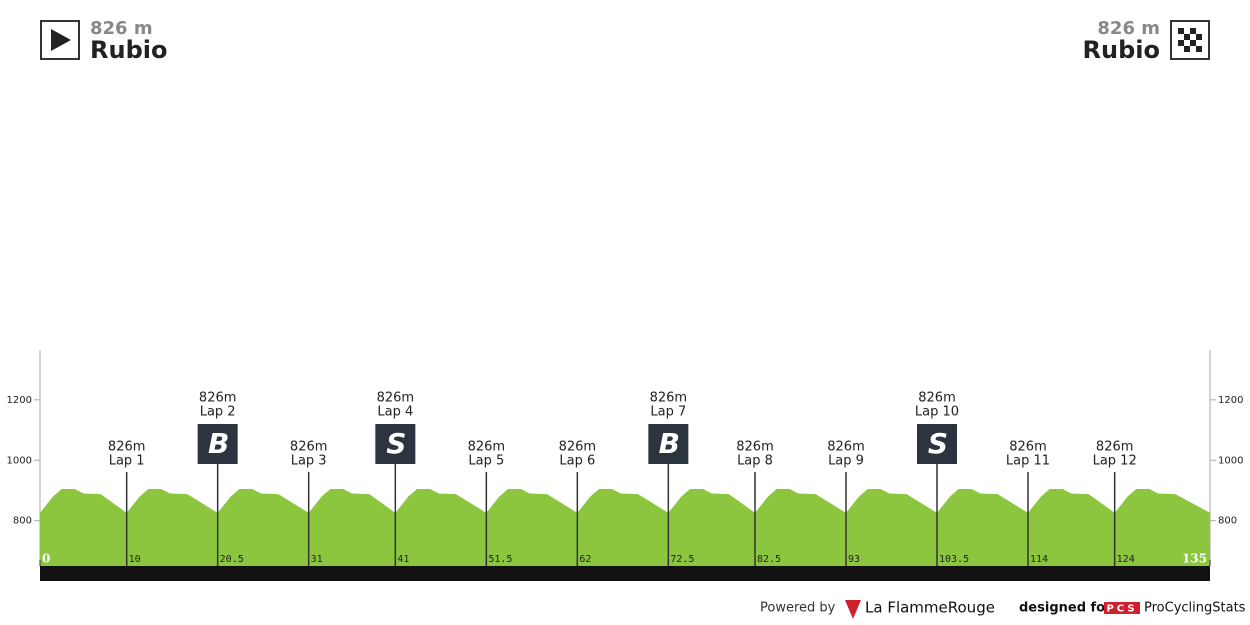 Image resolution: width=1250 pixels, height=625 pixels. I want to click on site-name: ProCyclingStats, so click(1195, 608).